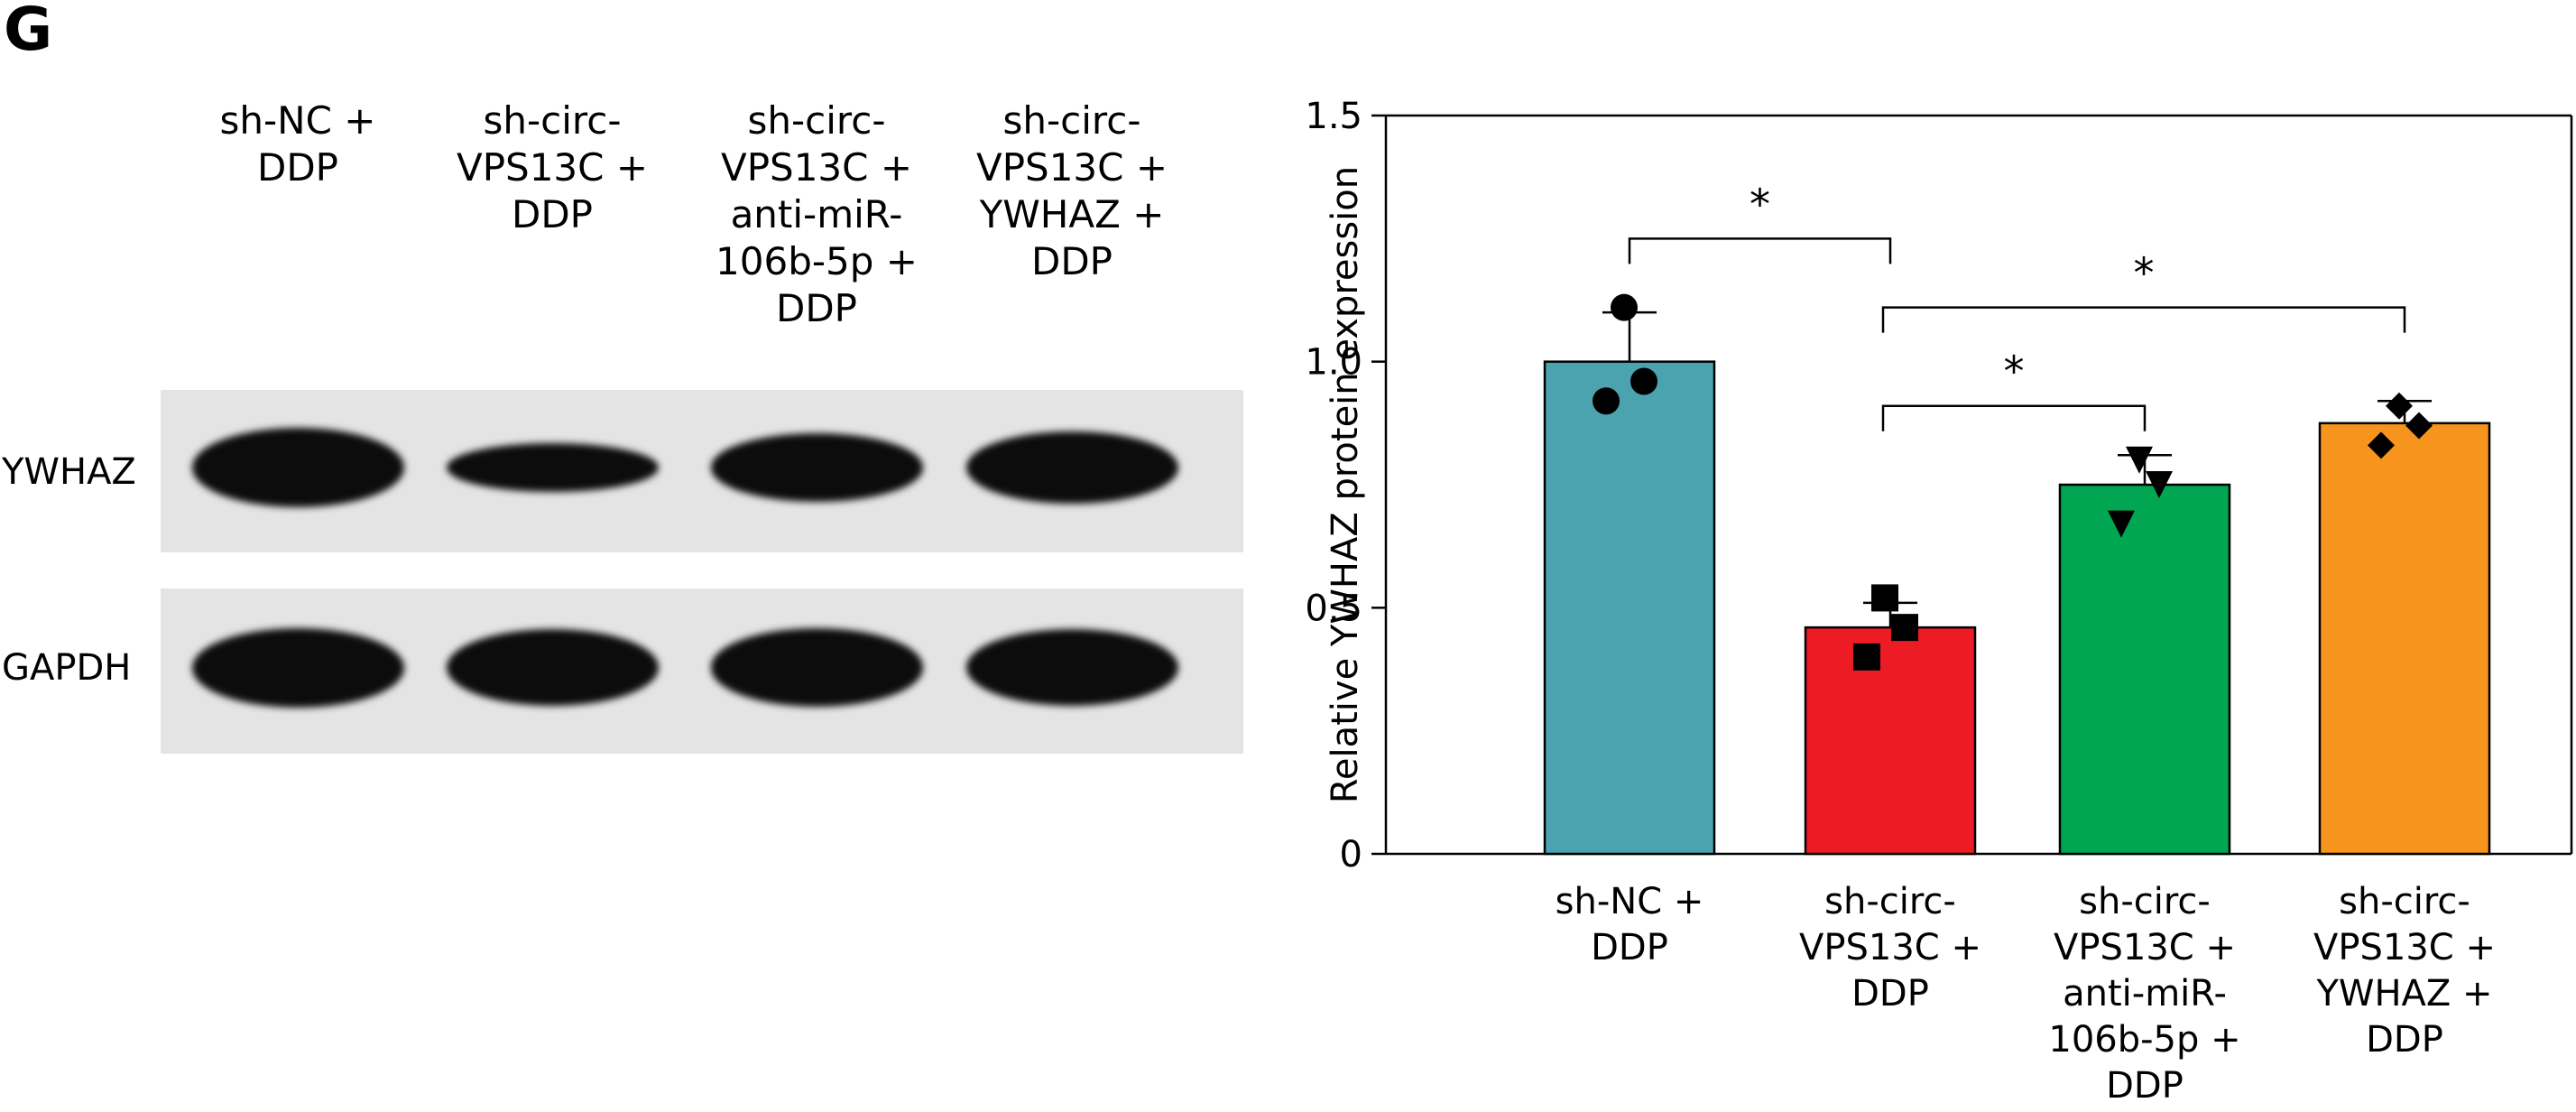 This screenshot has width=2576, height=1112. I want to click on blot-lane-label-line: anti-miR-, so click(816, 214).